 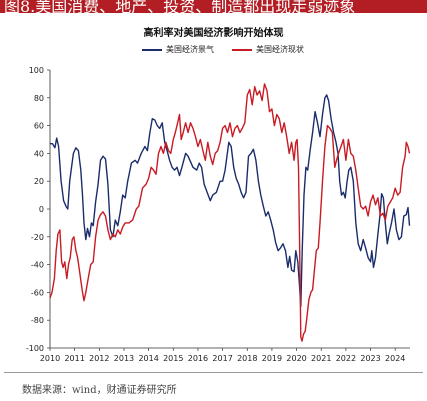 I want to click on figure-caption: 图8.美国消费、地产、投资、制造都出现走弱迹象, so click(x=180, y=6).